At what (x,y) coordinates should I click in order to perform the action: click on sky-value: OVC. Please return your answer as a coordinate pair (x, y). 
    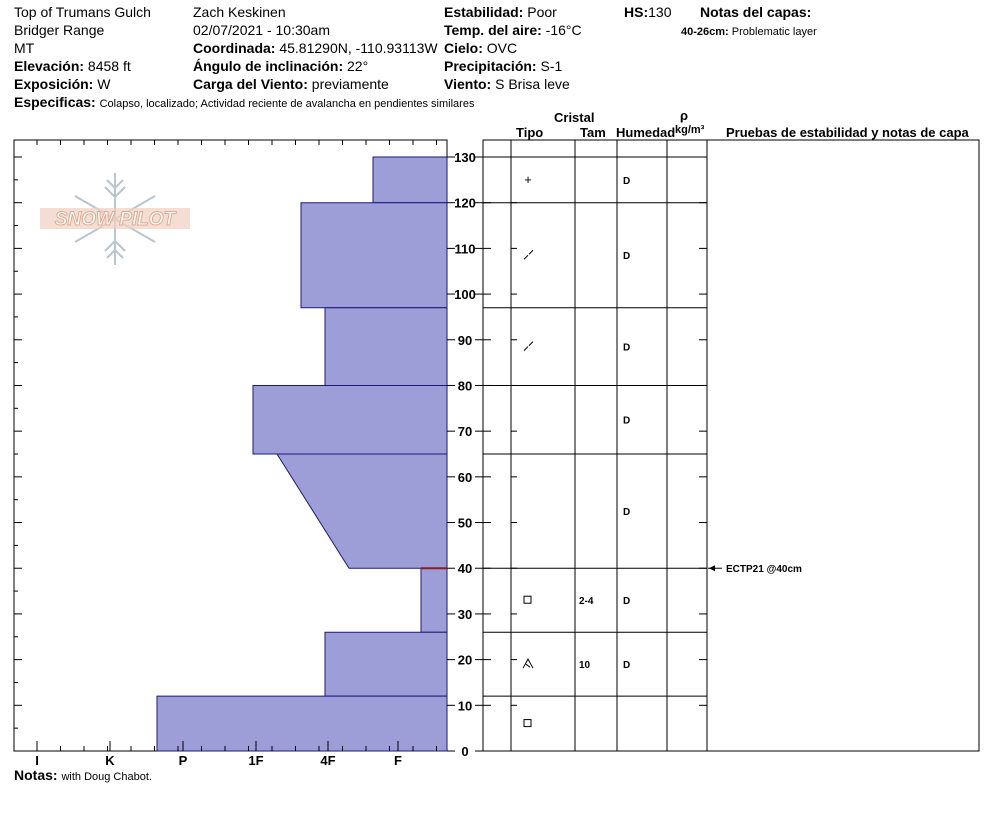
    Looking at the image, I should click on (502, 48).